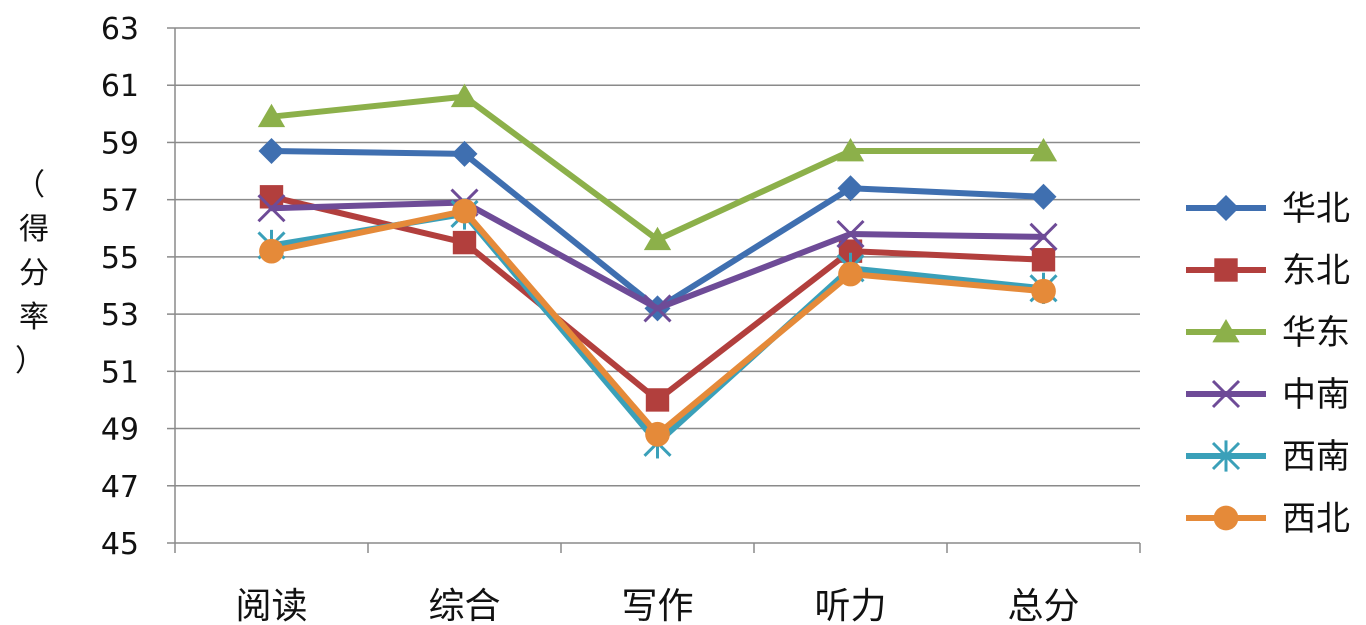 This screenshot has height=625, width=1366. What do you see at coordinates (271, 605) in the screenshot?
I see `x-tick-label: 阅读` at bounding box center [271, 605].